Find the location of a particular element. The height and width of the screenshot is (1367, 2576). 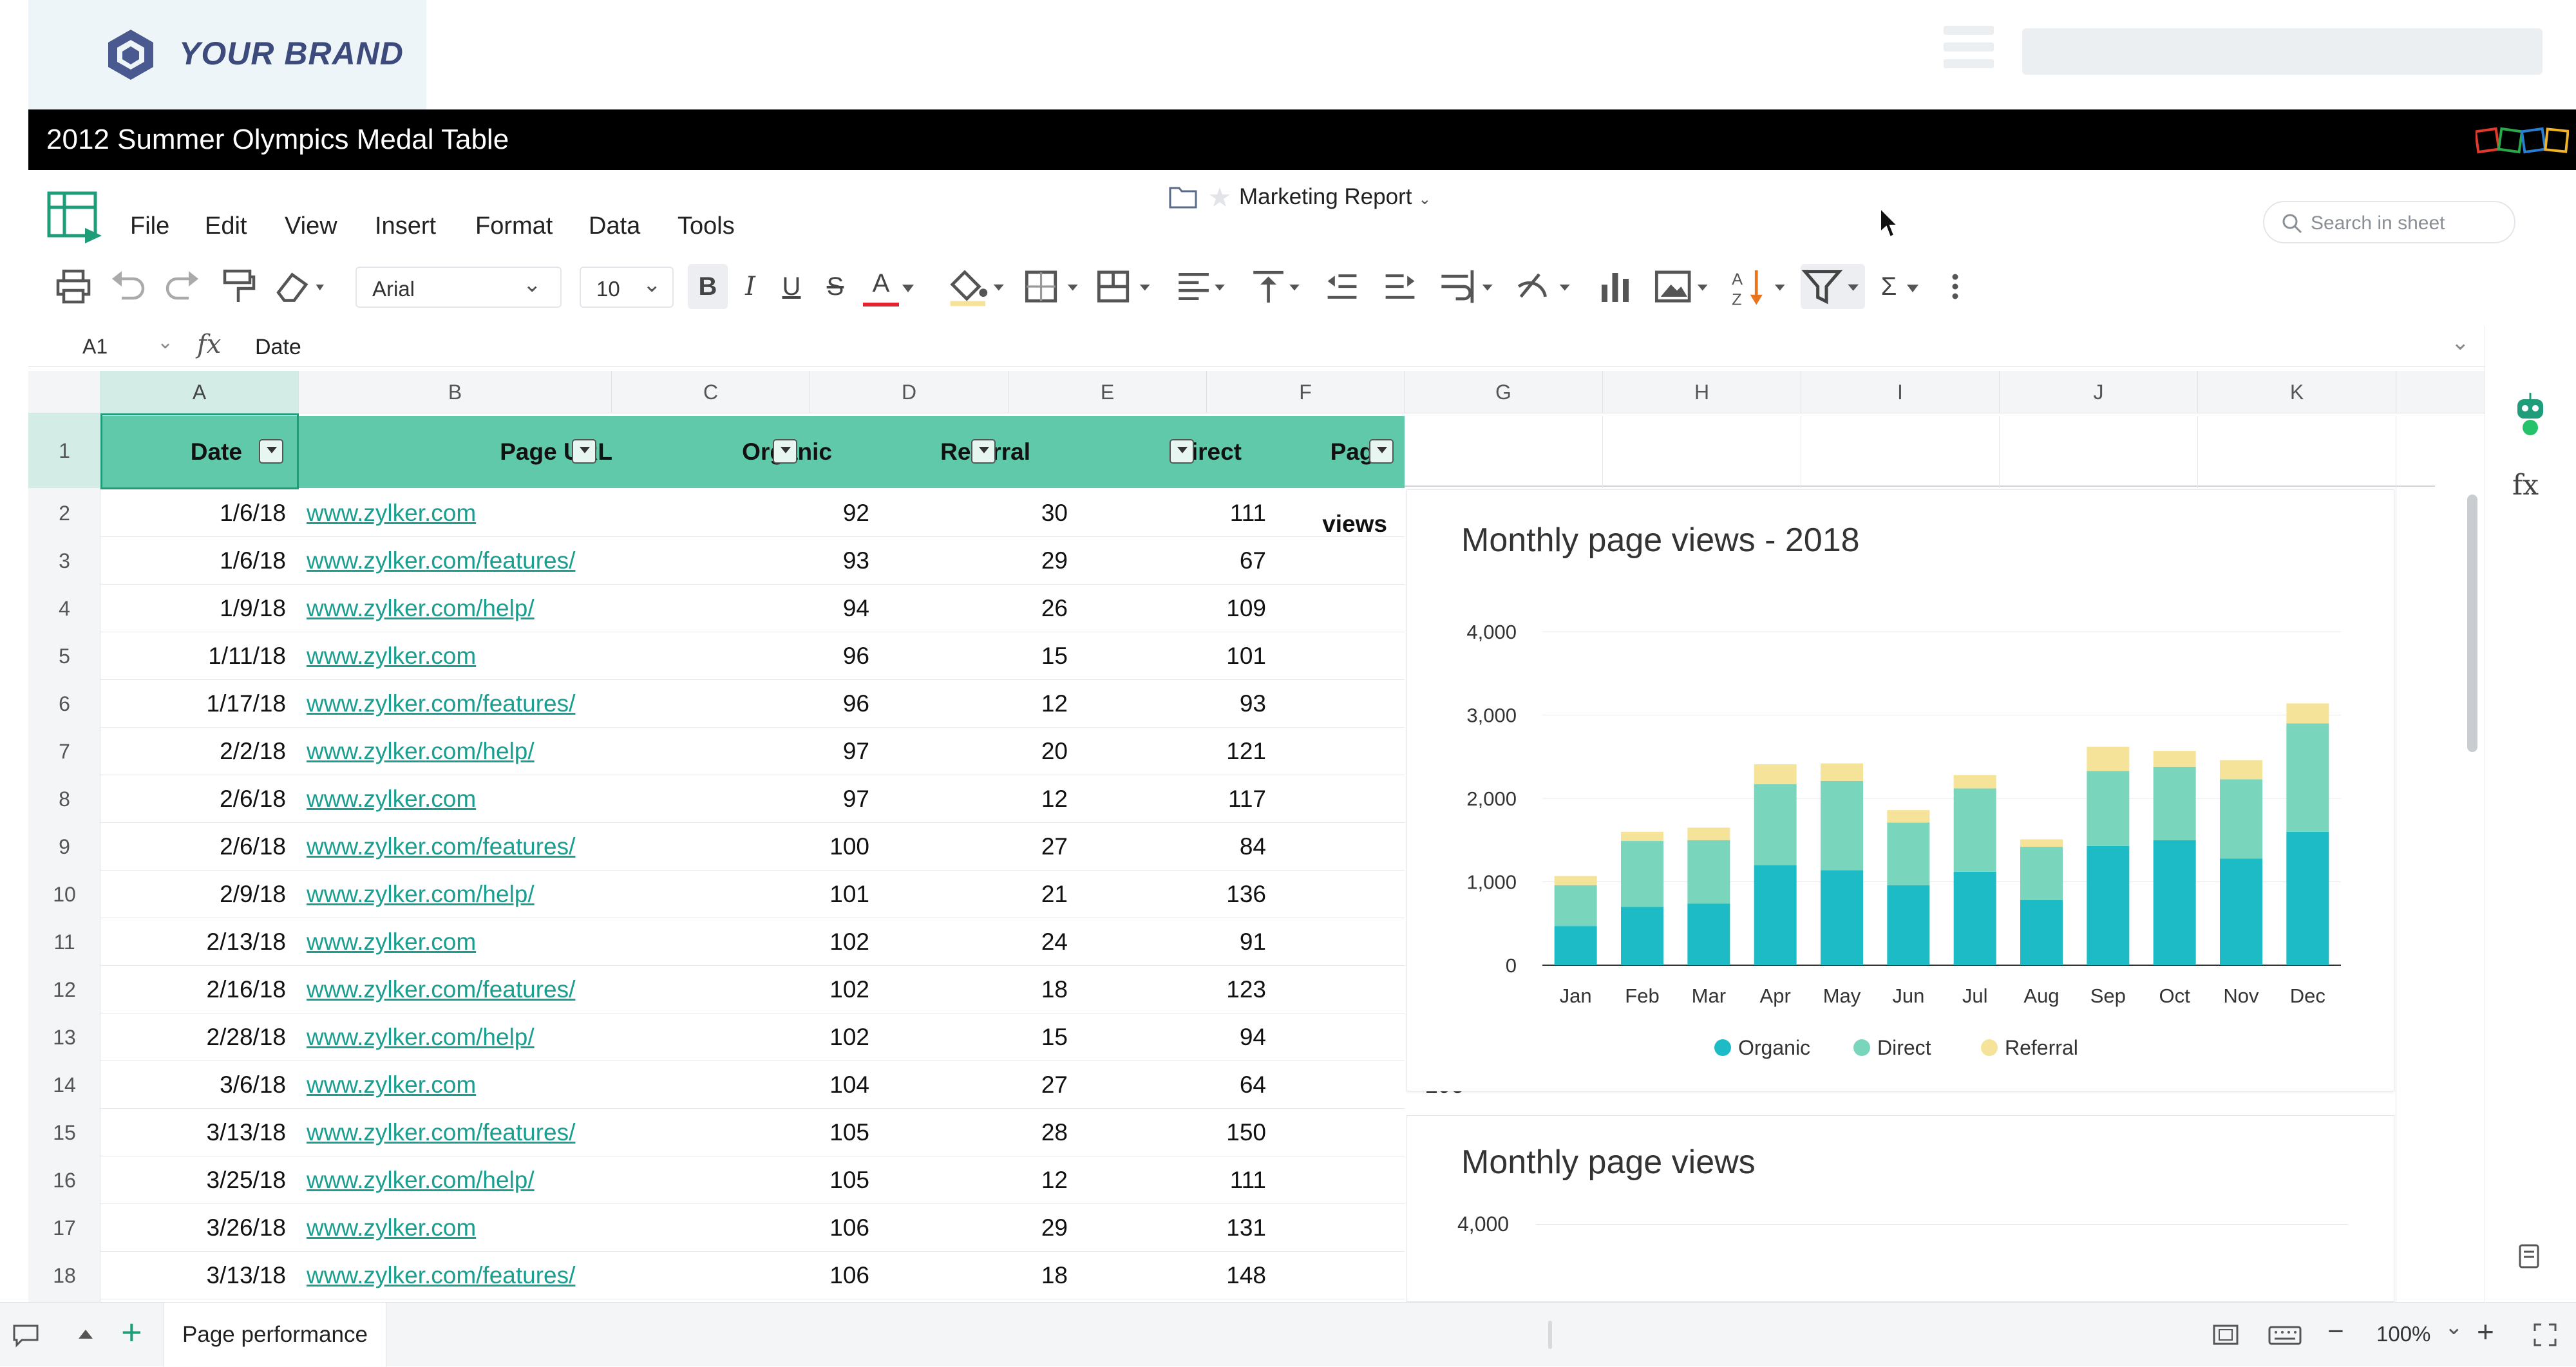

merge-cells-icon is located at coordinates (1125, 286).